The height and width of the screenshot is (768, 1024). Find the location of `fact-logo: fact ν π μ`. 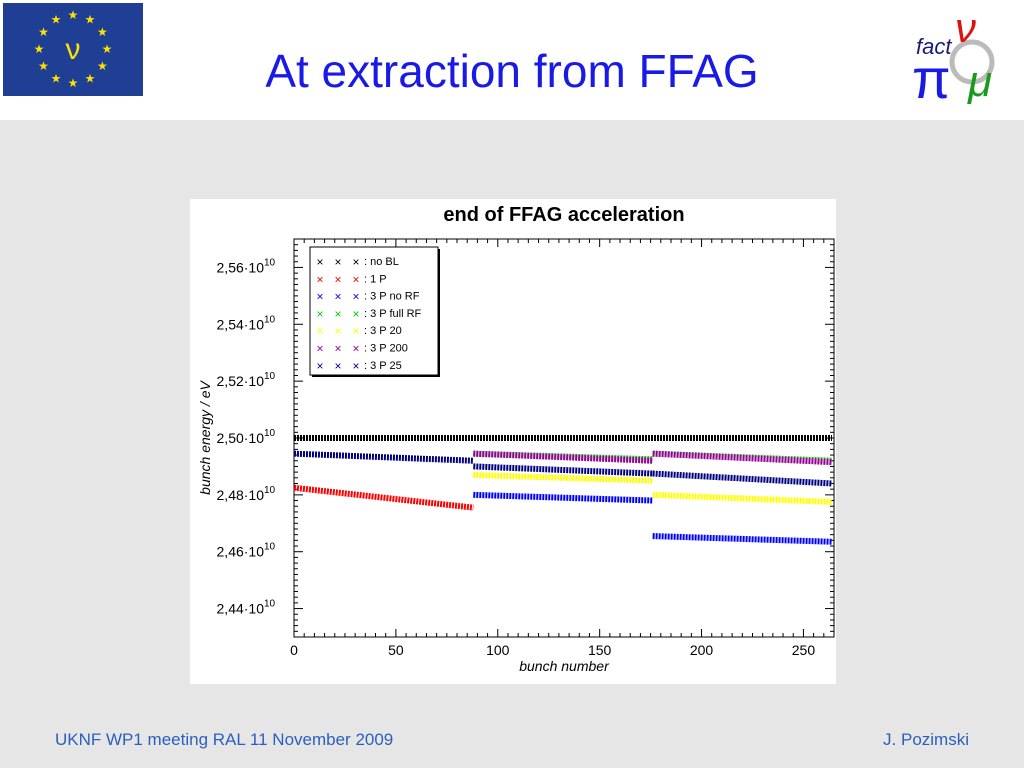

fact-logo: fact ν π μ is located at coordinates (966, 57).